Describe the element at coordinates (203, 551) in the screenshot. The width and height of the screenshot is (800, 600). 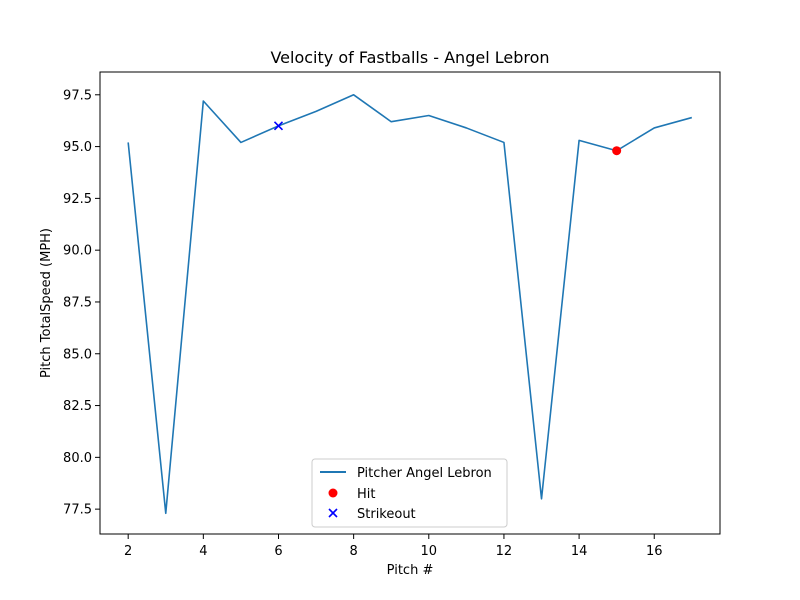
I see `x-tick-label: 4` at that location.